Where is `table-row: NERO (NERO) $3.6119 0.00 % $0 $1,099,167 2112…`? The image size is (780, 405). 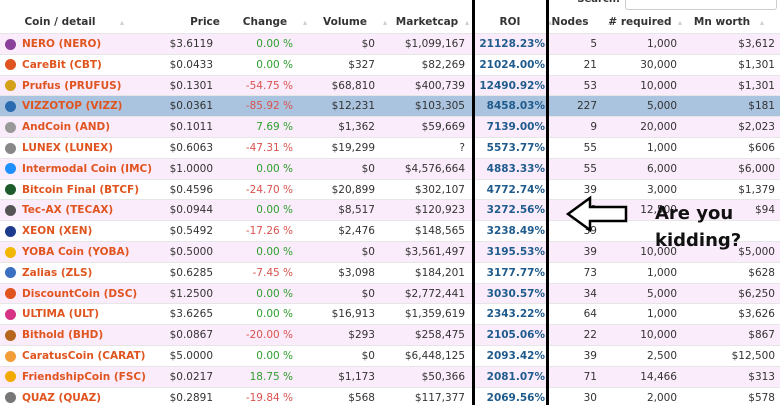 table-row: NERO (NERO) $3.6119 0.00 % $0 $1,099,167 2112… is located at coordinates (390, 43).